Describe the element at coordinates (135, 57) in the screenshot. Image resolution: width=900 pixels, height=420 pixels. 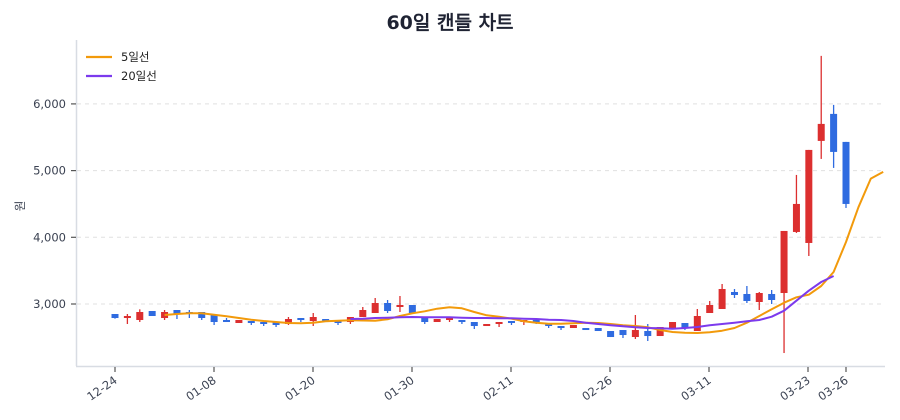
I see `legend-label: 5일선` at that location.